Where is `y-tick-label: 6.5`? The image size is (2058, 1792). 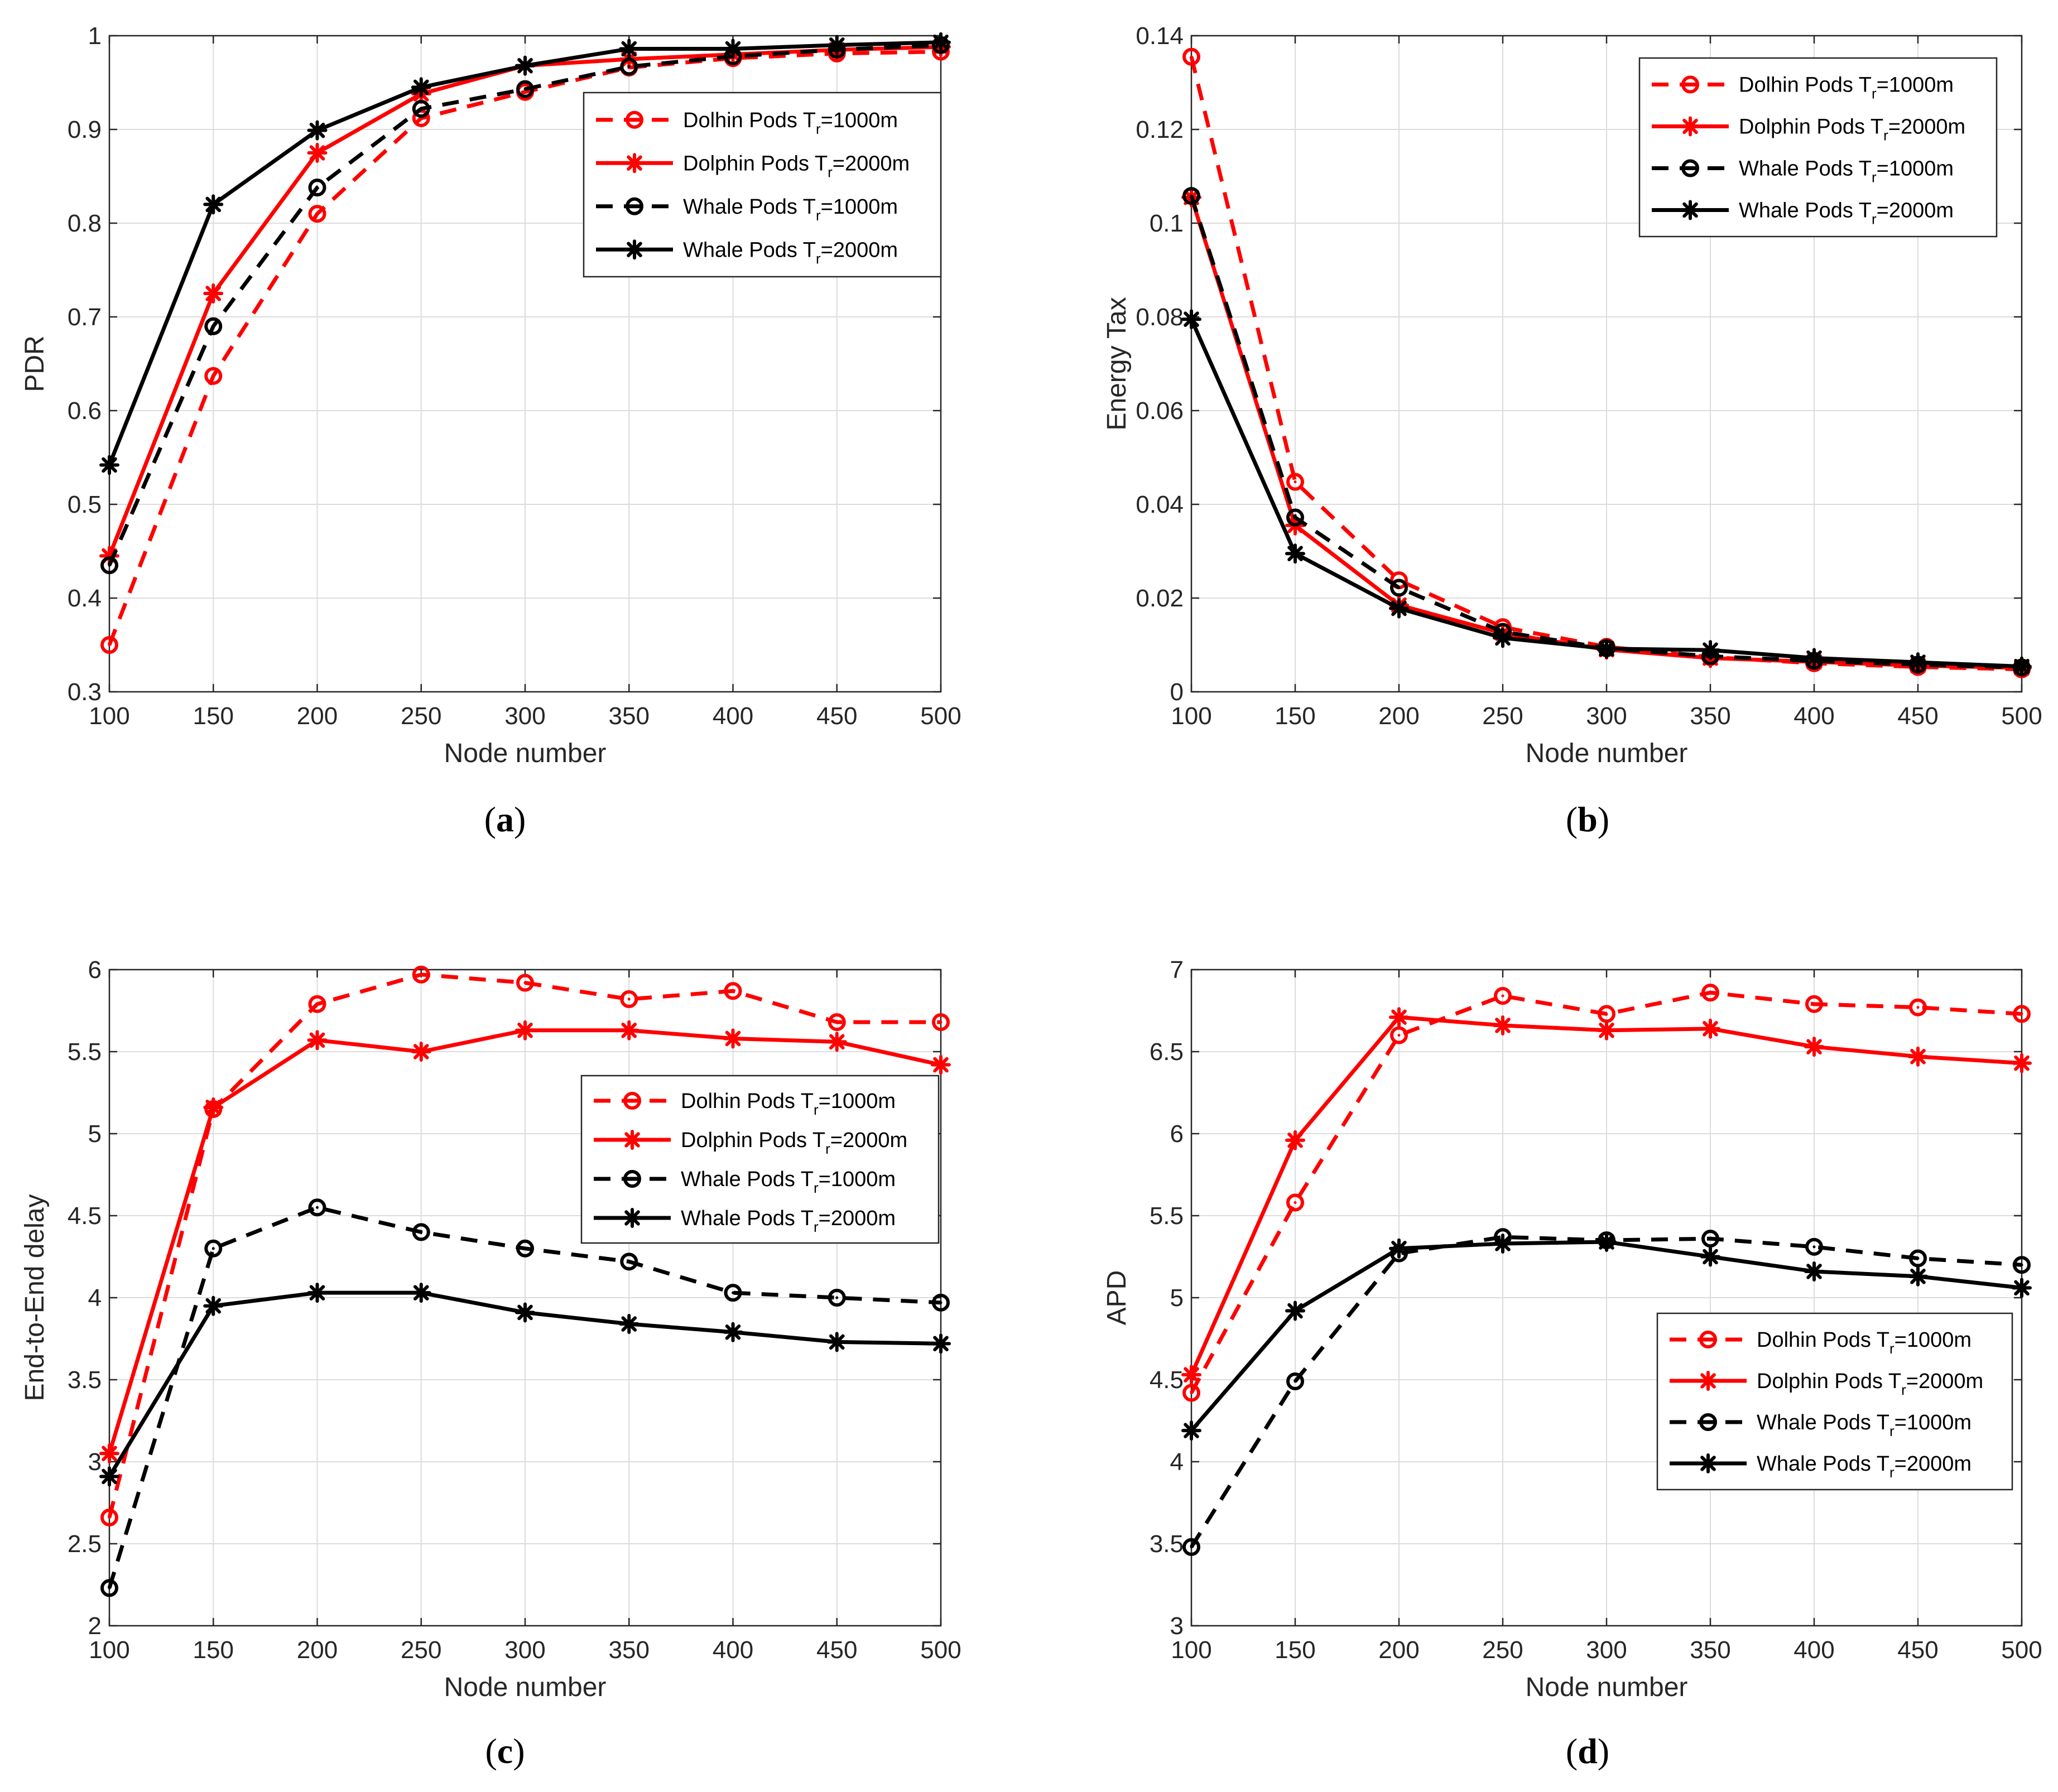
y-tick-label: 6.5 is located at coordinates (1167, 1052).